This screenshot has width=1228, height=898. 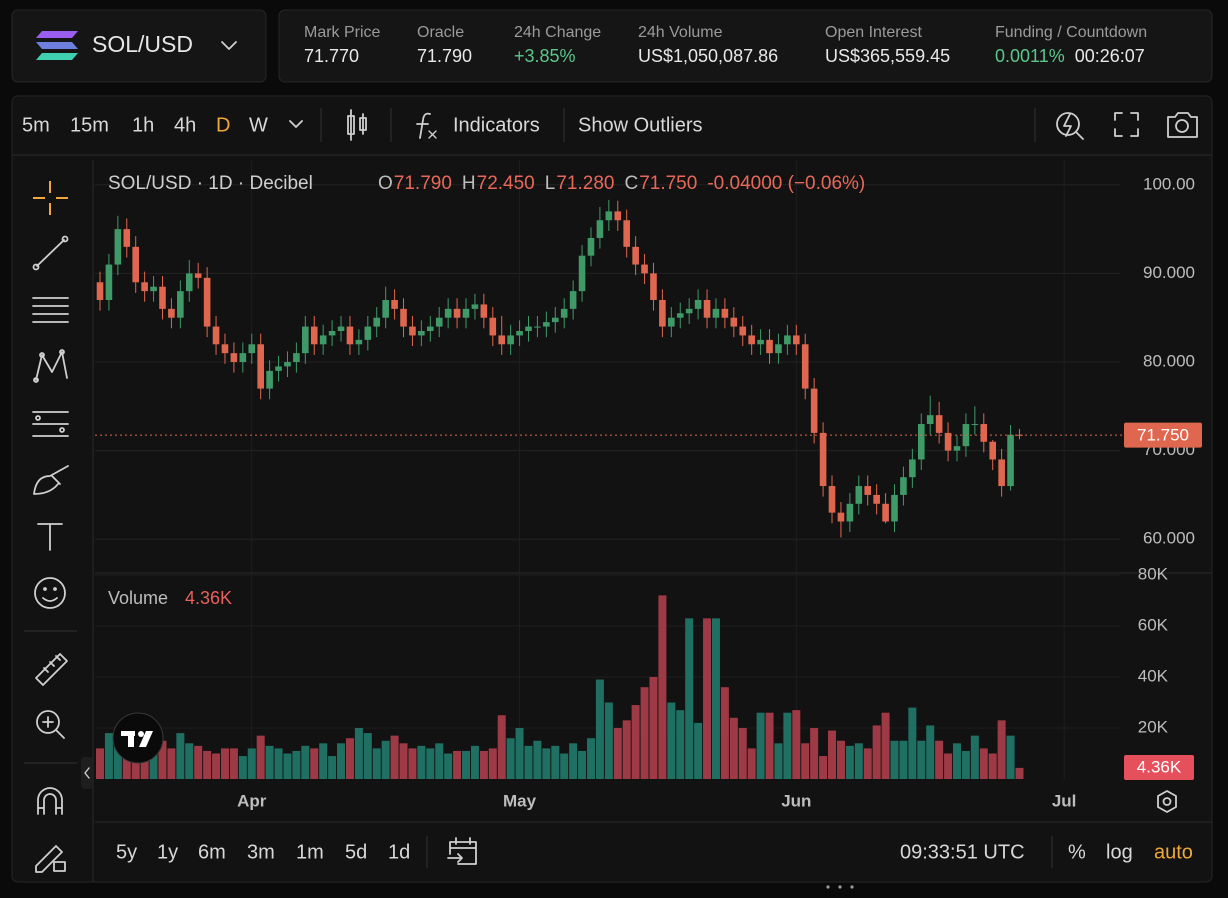 What do you see at coordinates (1077, 852) in the screenshot?
I see `percent-toggle: %` at bounding box center [1077, 852].